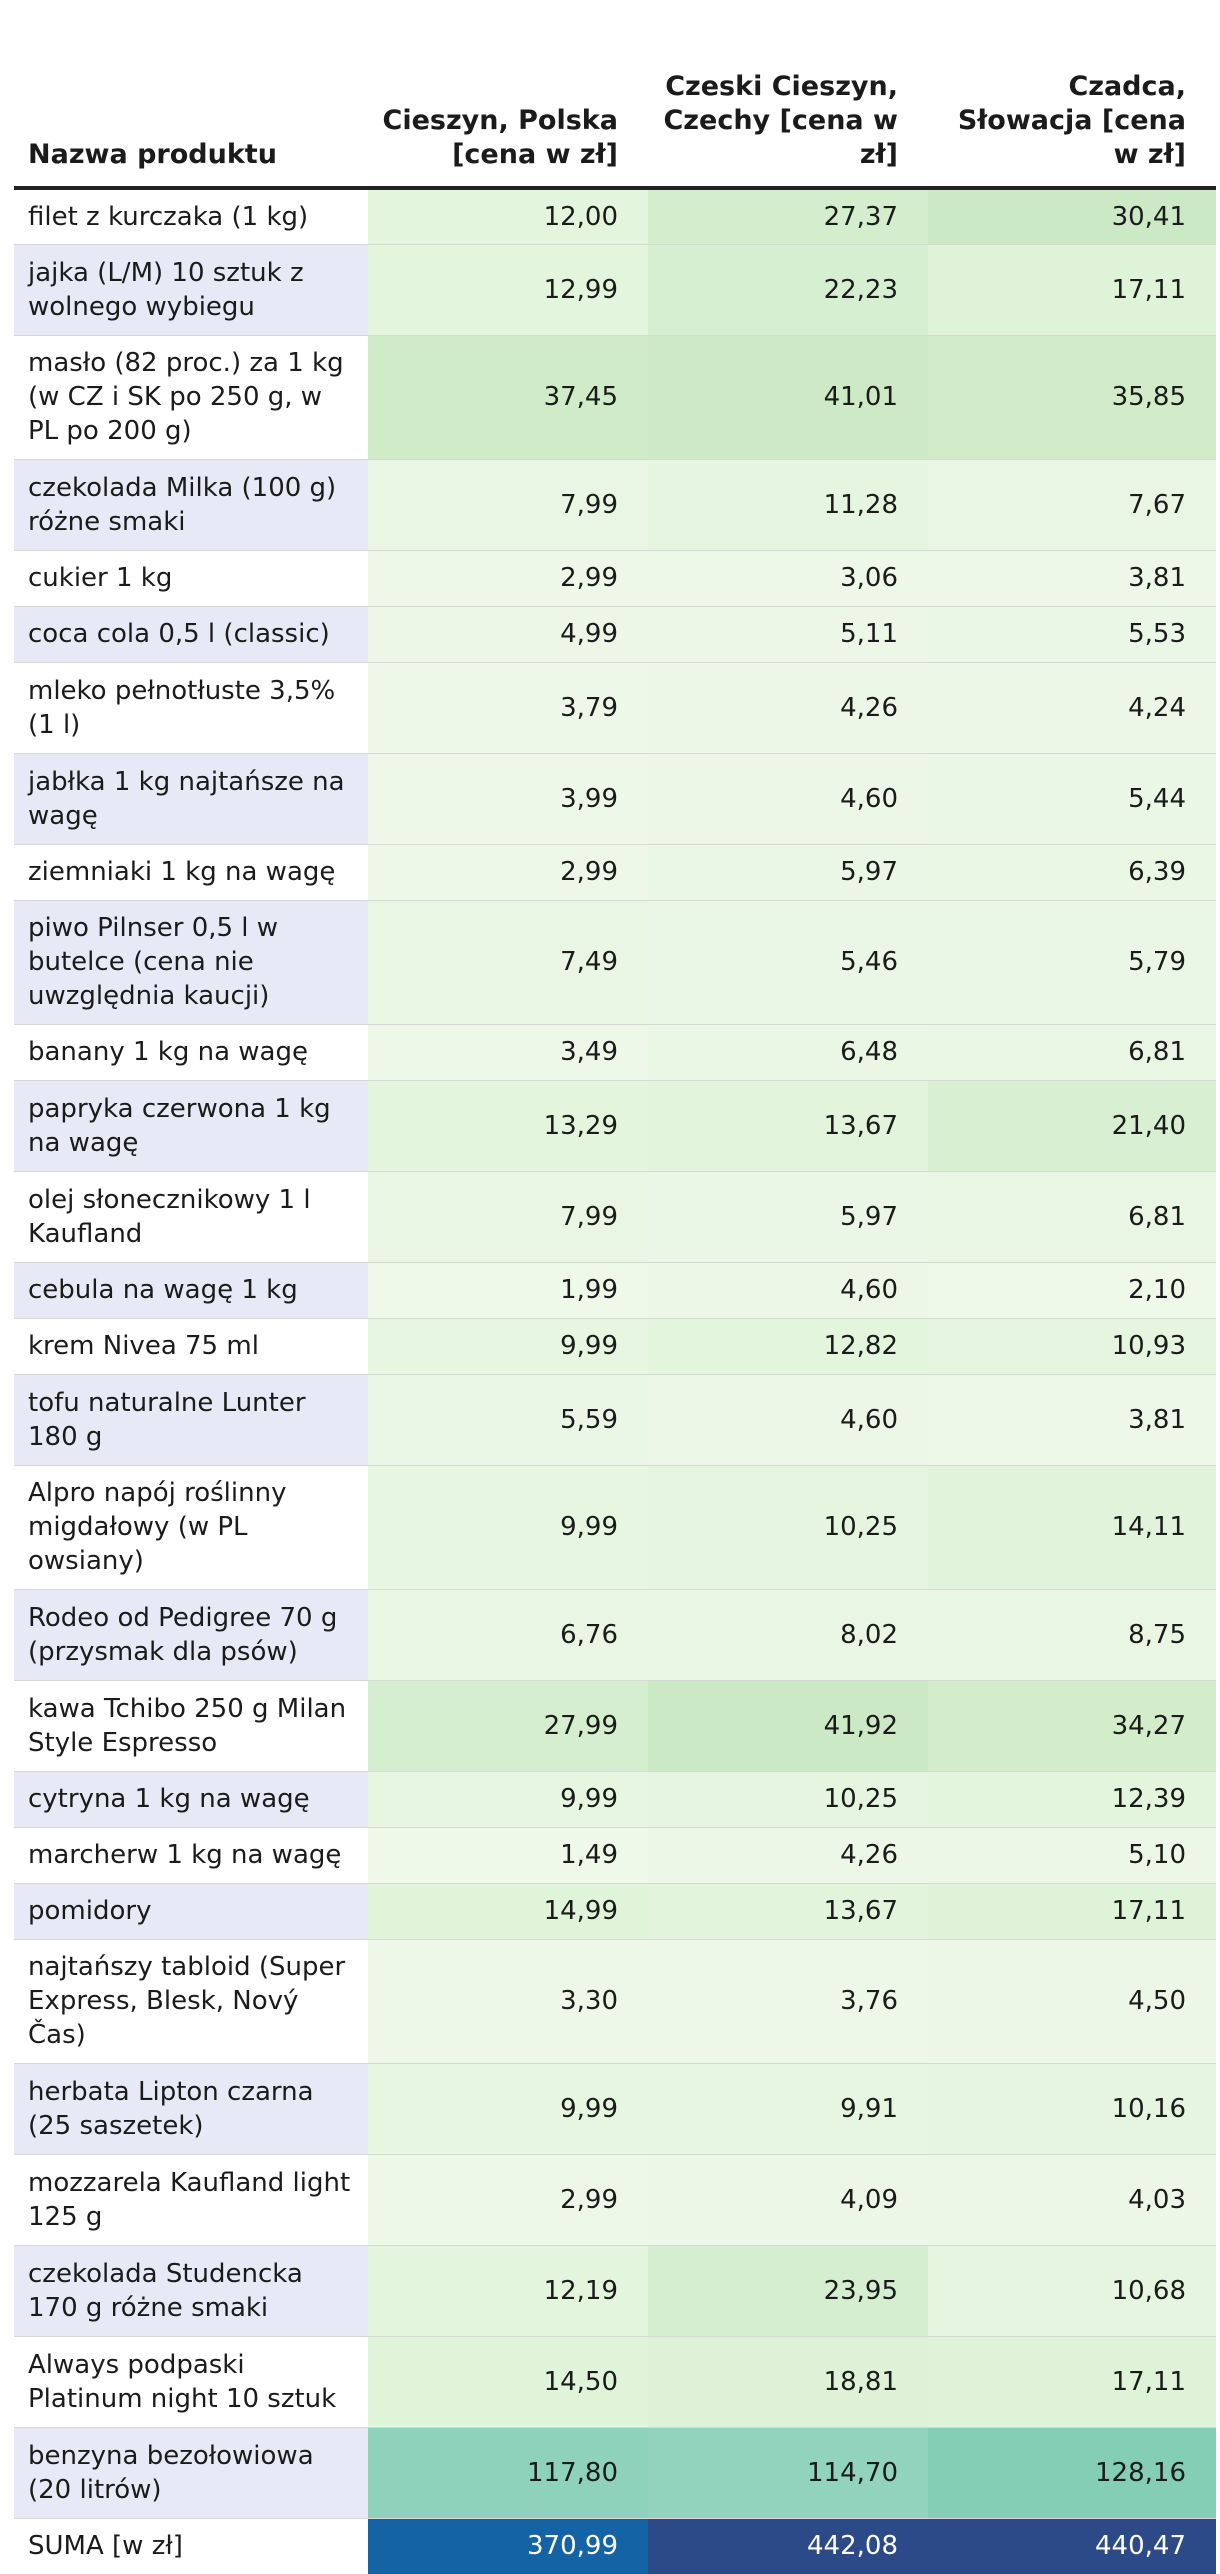 The image size is (1220, 2574). What do you see at coordinates (508, 1854) in the screenshot?
I see `price-cell-cieszyn-pl: 1,49` at bounding box center [508, 1854].